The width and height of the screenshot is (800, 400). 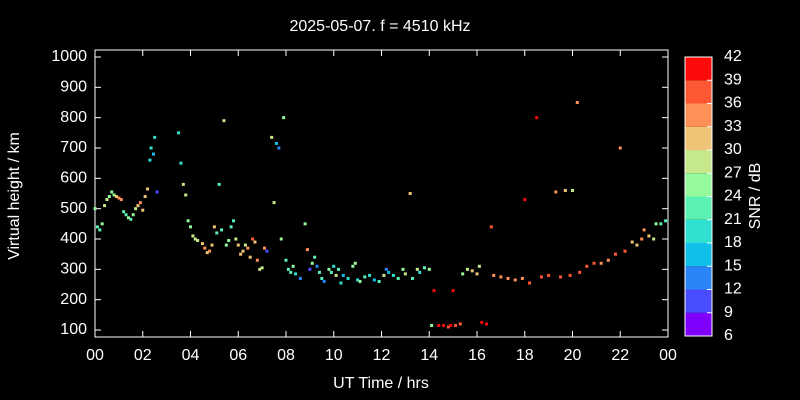 I want to click on x-tick-label: 16, so click(x=477, y=355).